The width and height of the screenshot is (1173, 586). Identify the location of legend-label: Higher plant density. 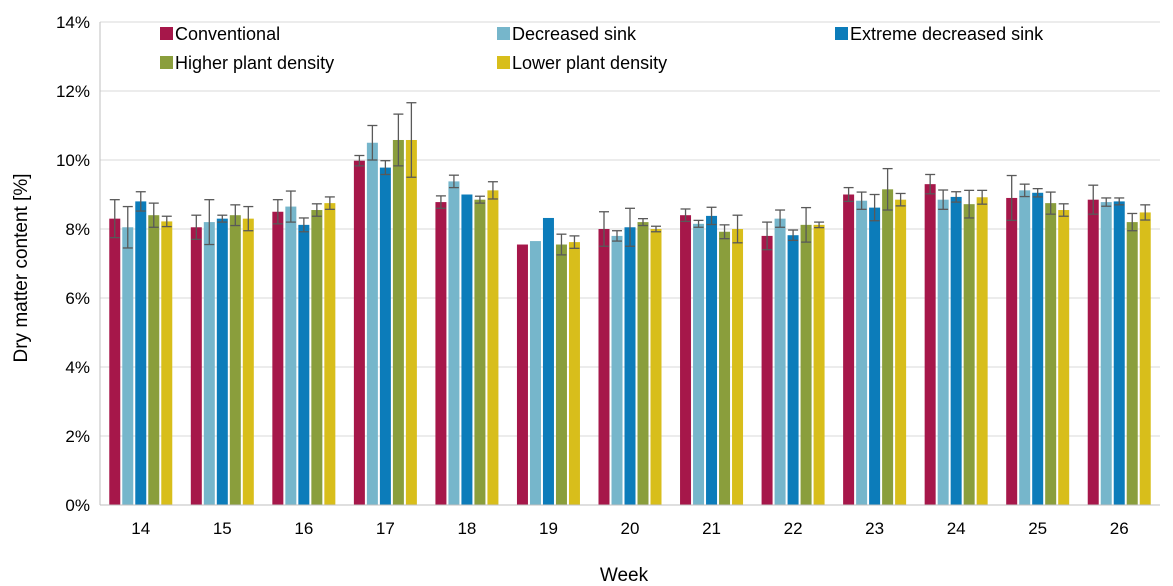
(254, 63).